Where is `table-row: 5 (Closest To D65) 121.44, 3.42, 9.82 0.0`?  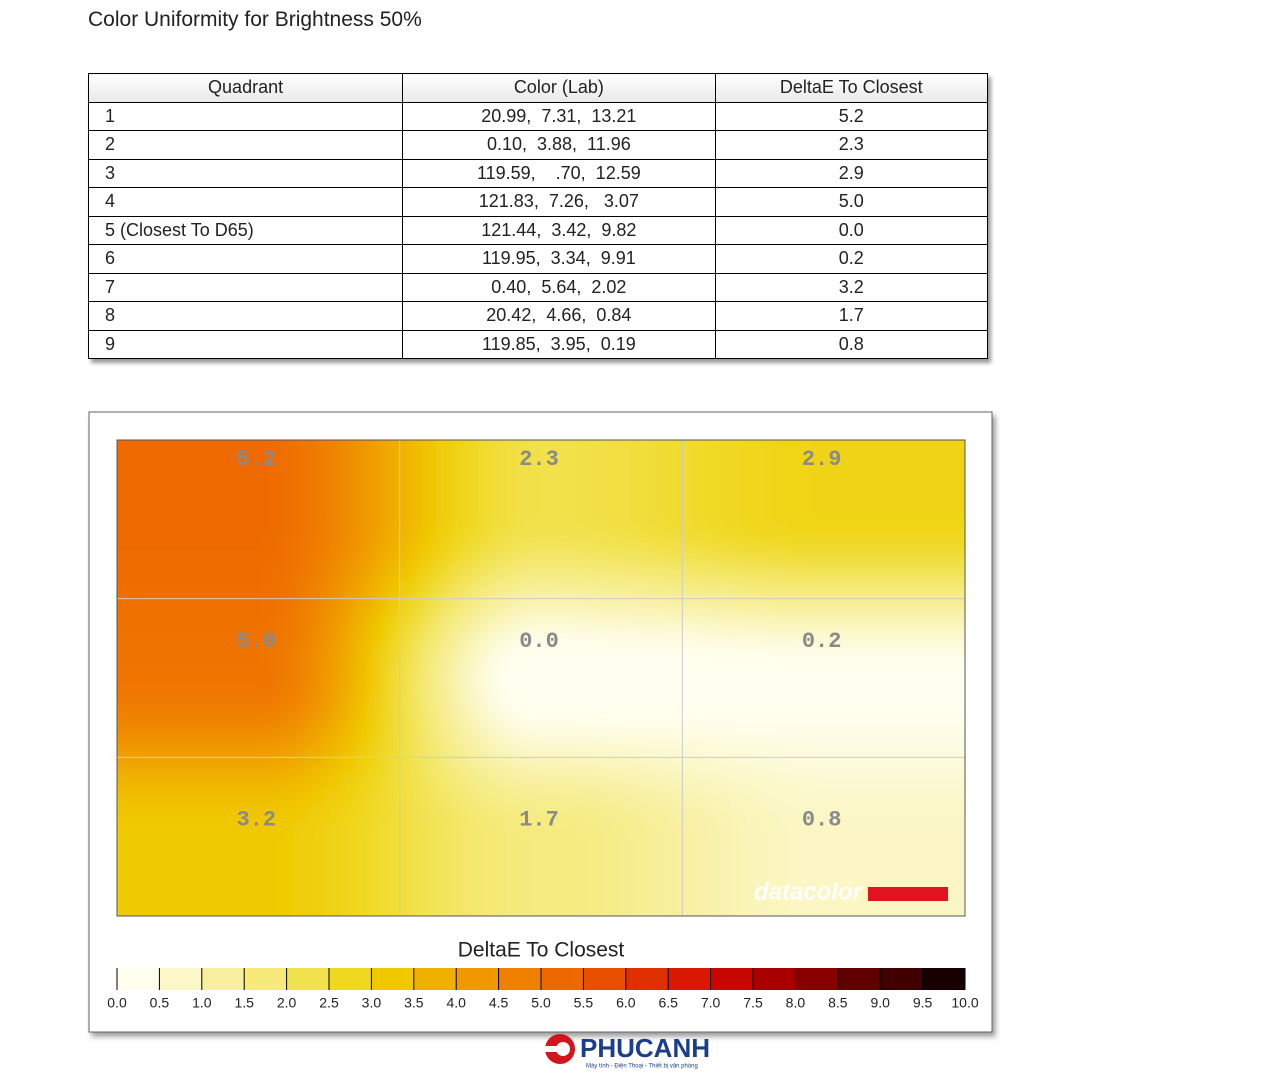
table-row: 5 (Closest To D65) 121.44, 3.42, 9.82 0.0 is located at coordinates (538, 230).